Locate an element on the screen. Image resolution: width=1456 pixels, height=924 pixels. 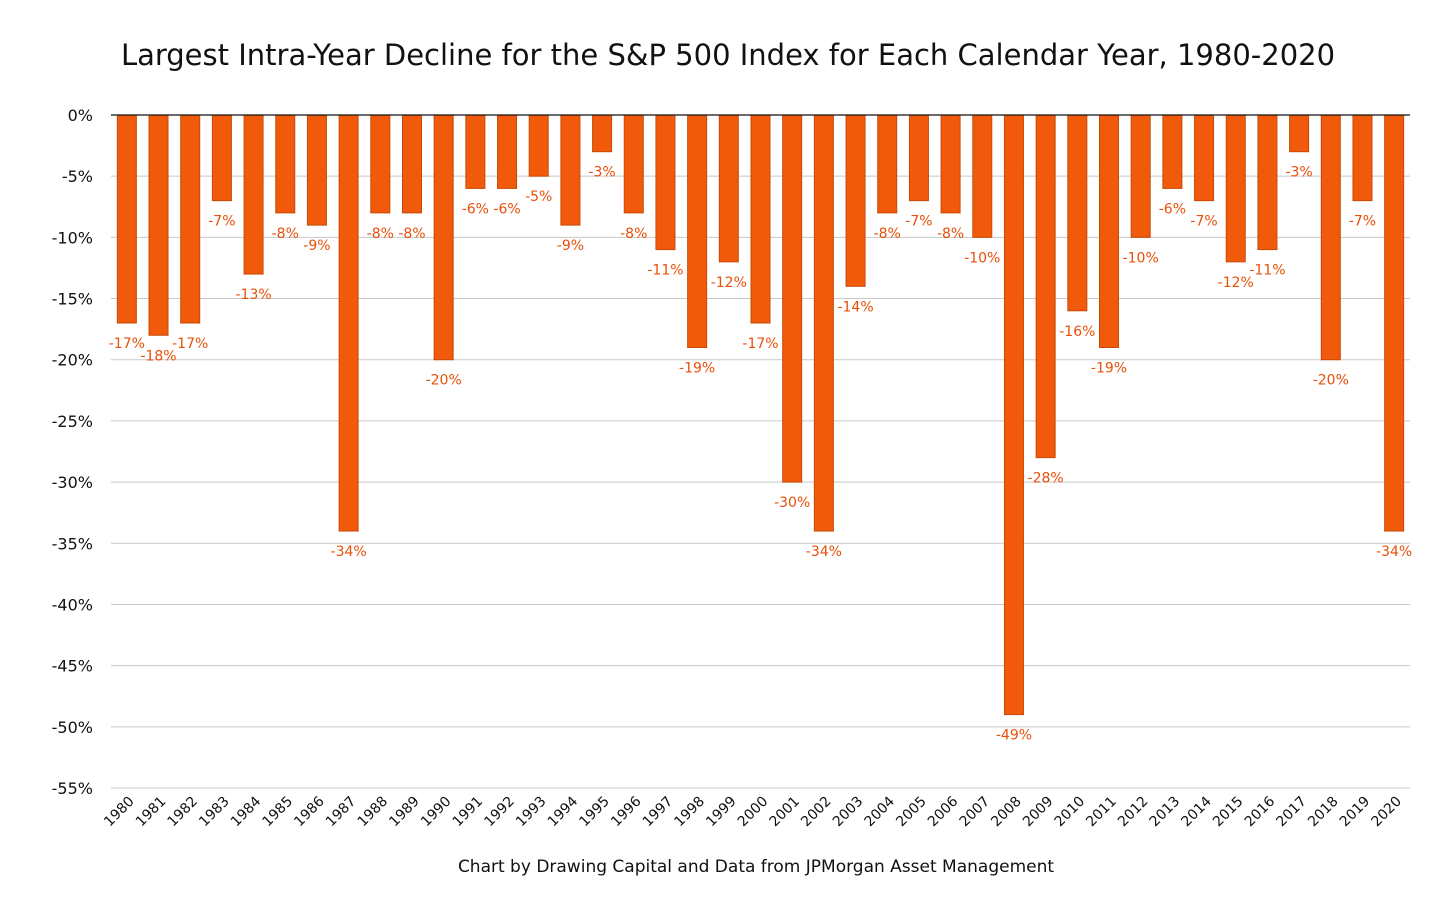
x-tick-label: 1994 is located at coordinates (563, 811).